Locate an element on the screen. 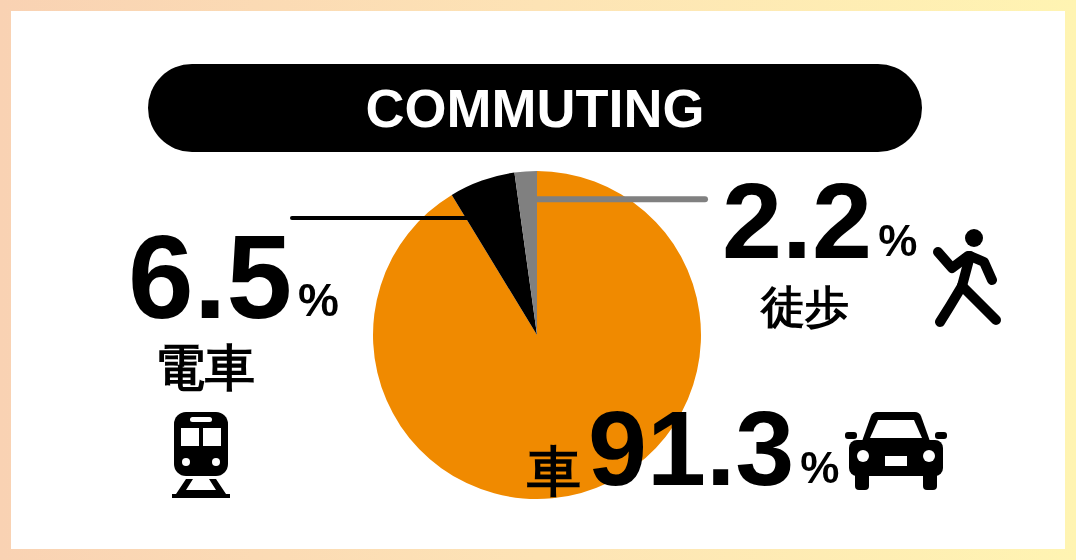  slice-label: 車 is located at coordinates (553, 471).